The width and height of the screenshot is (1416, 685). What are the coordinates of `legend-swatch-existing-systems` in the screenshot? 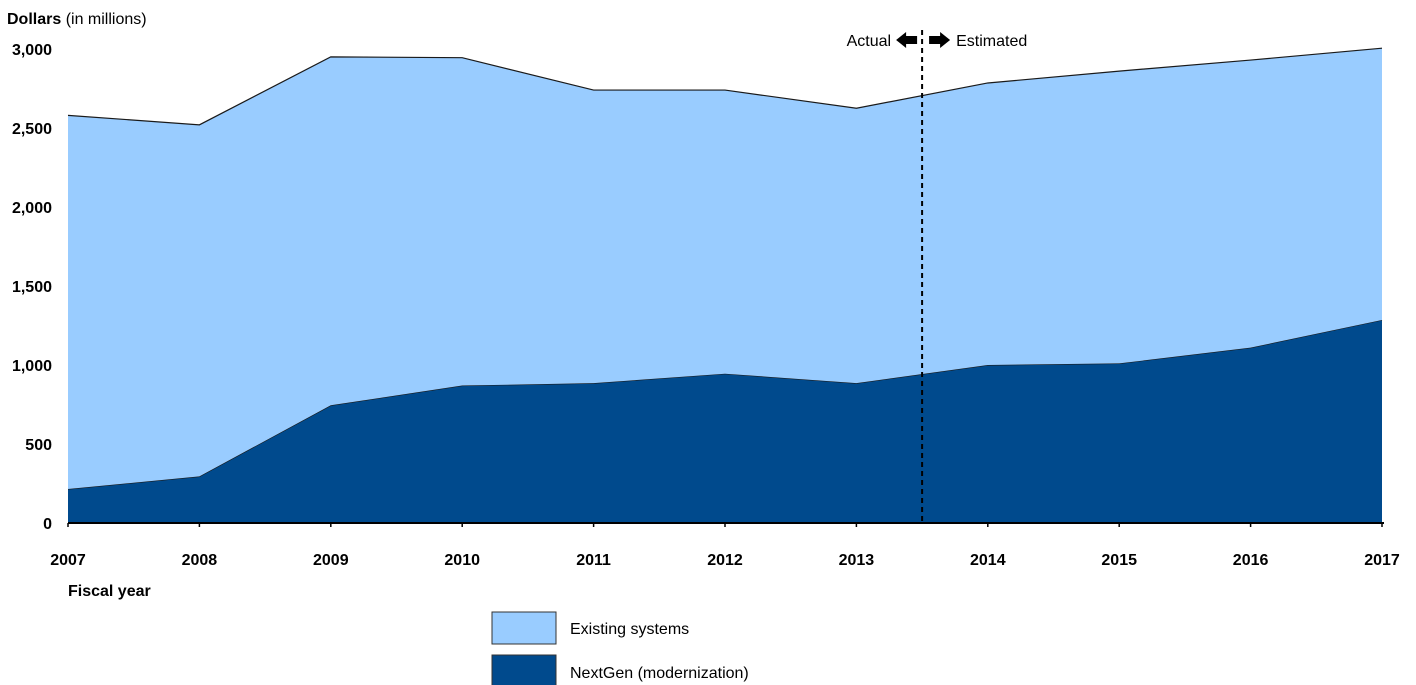 It's located at (524, 628).